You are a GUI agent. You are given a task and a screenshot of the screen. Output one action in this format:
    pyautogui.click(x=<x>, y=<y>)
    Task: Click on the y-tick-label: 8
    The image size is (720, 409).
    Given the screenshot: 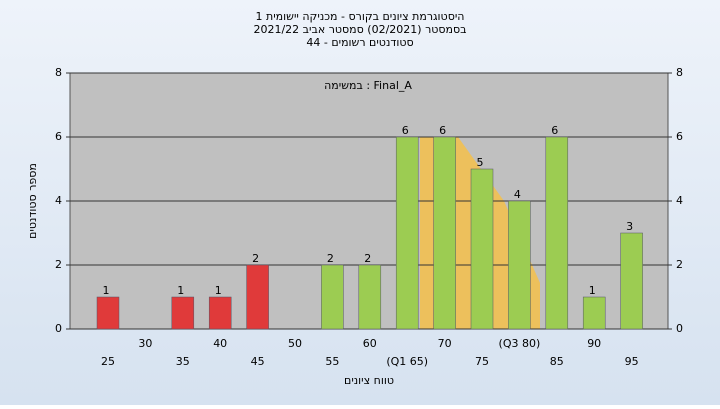 What is the action you would take?
    pyautogui.click(x=58, y=72)
    